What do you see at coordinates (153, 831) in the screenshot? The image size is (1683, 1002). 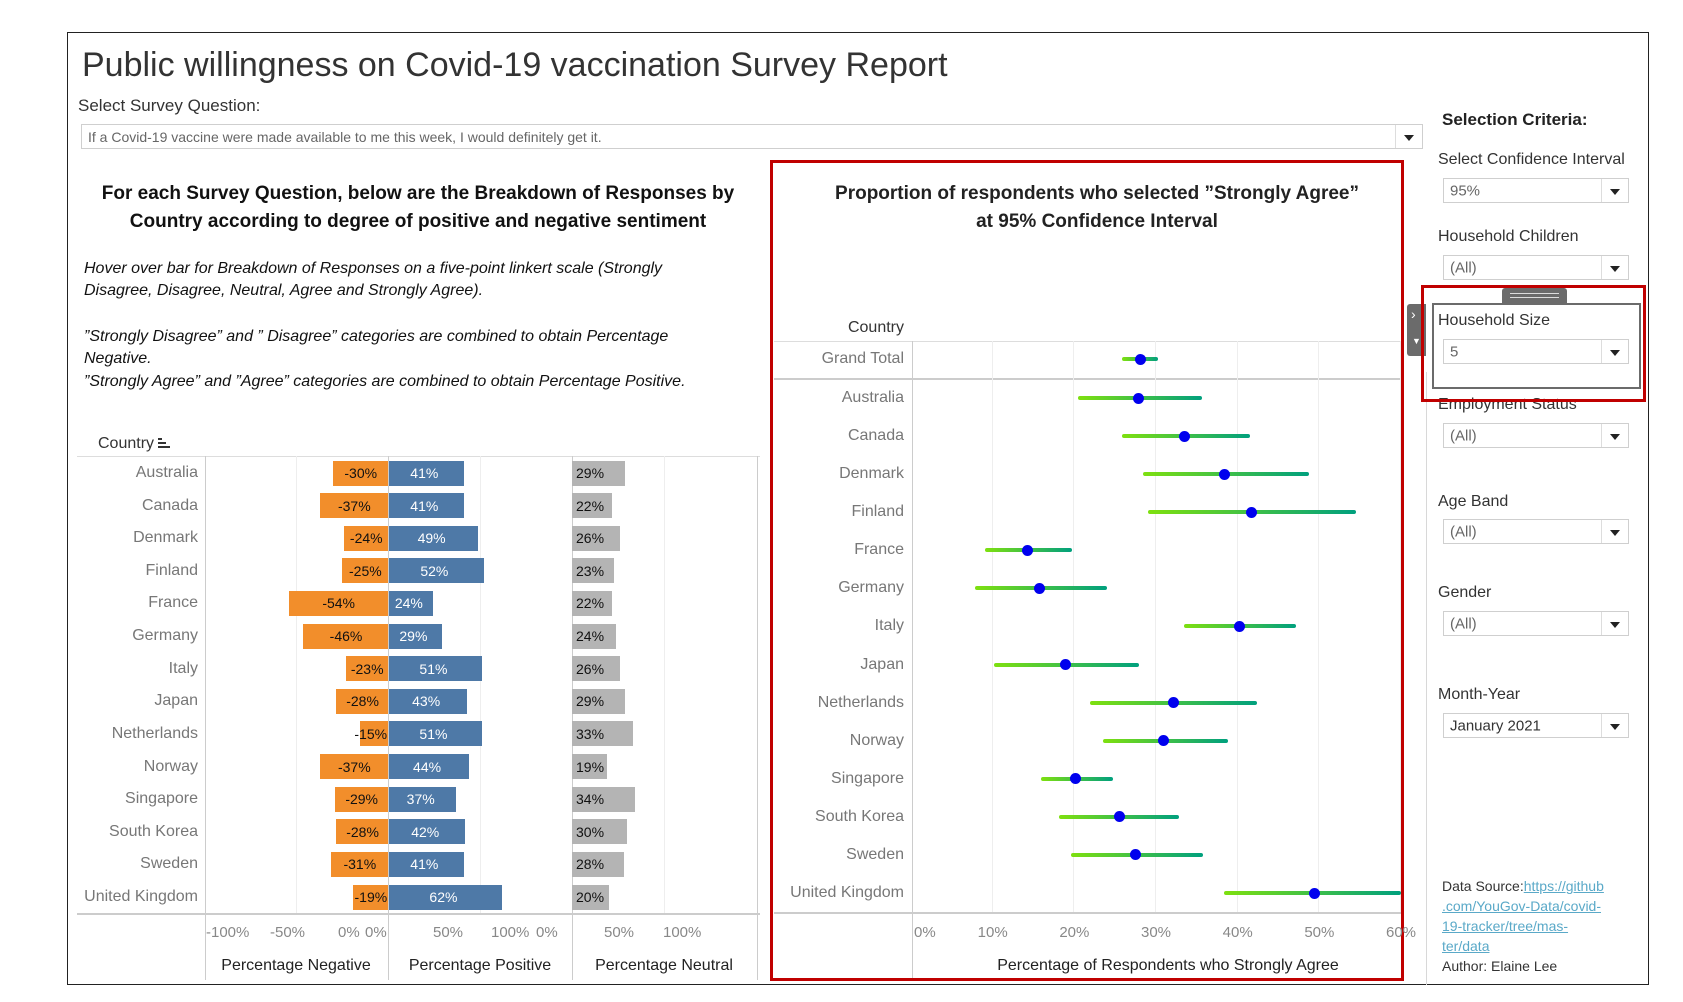 I see `country-label: South Korea` at bounding box center [153, 831].